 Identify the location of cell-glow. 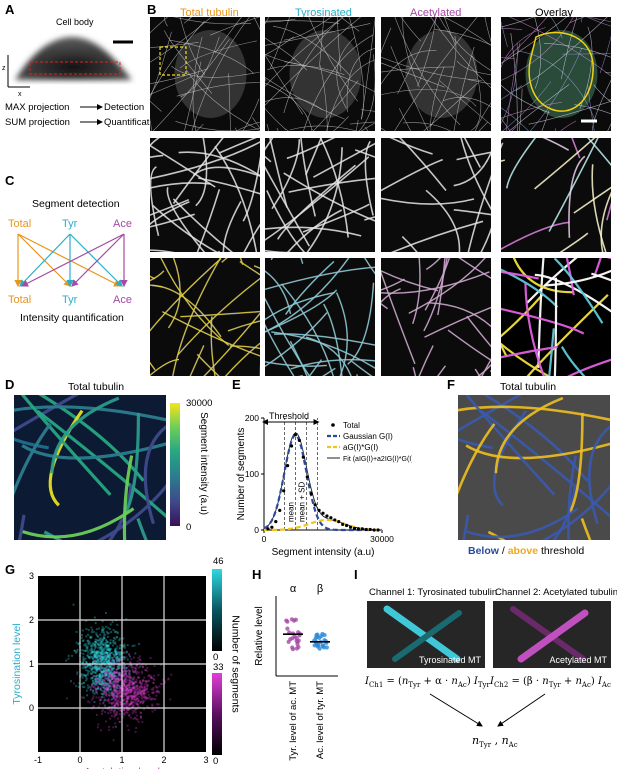
(325, 74).